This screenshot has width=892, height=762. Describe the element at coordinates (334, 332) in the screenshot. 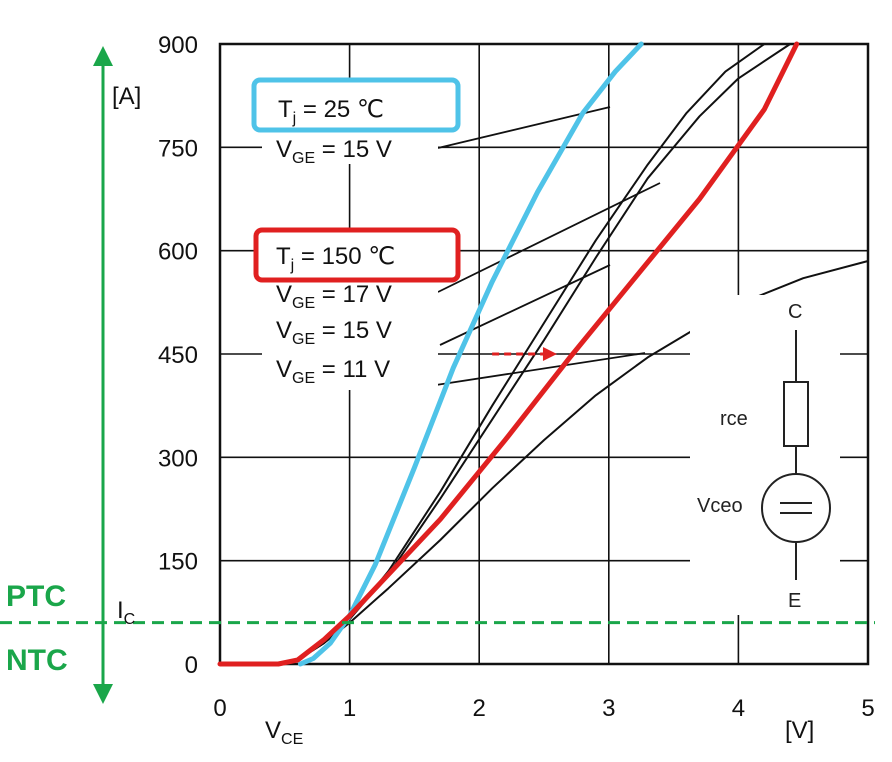

I see `label-vge-15v-150c: VGE = 15 V` at that location.